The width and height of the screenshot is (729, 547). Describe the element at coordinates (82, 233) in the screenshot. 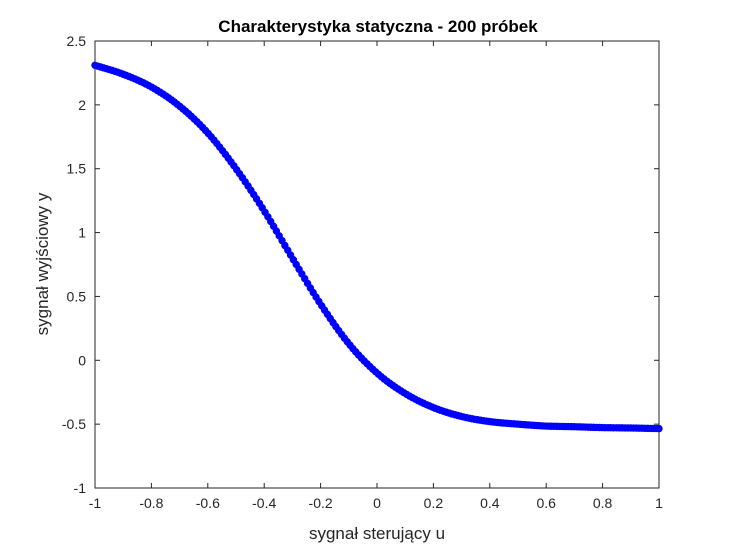

I see `y-tick-label: 1` at that location.